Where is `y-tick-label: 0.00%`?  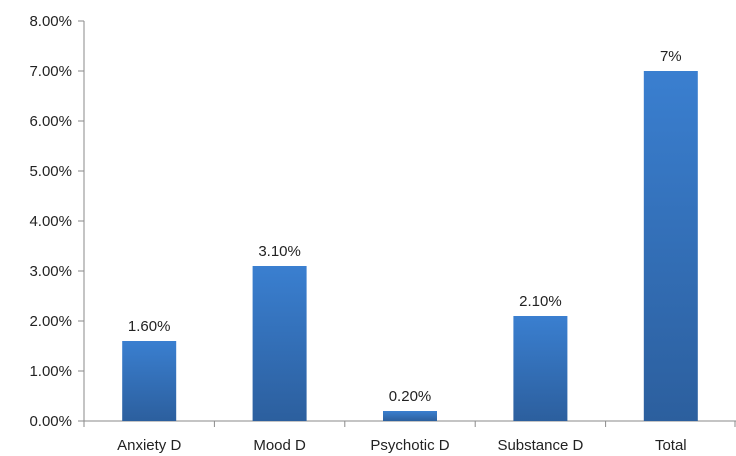 y-tick-label: 0.00% is located at coordinates (50, 421).